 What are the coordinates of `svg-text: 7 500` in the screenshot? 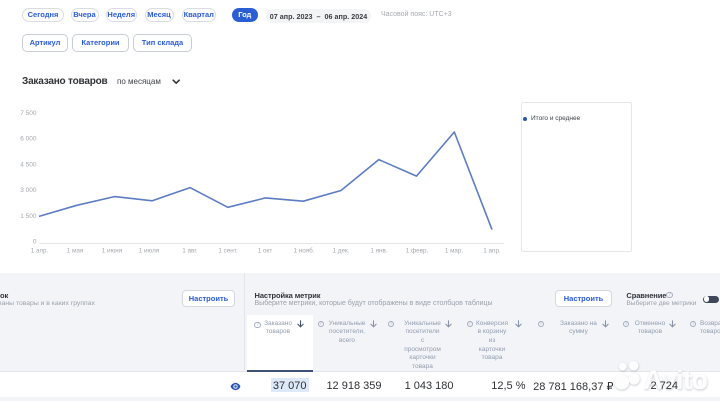 It's located at (28, 113).